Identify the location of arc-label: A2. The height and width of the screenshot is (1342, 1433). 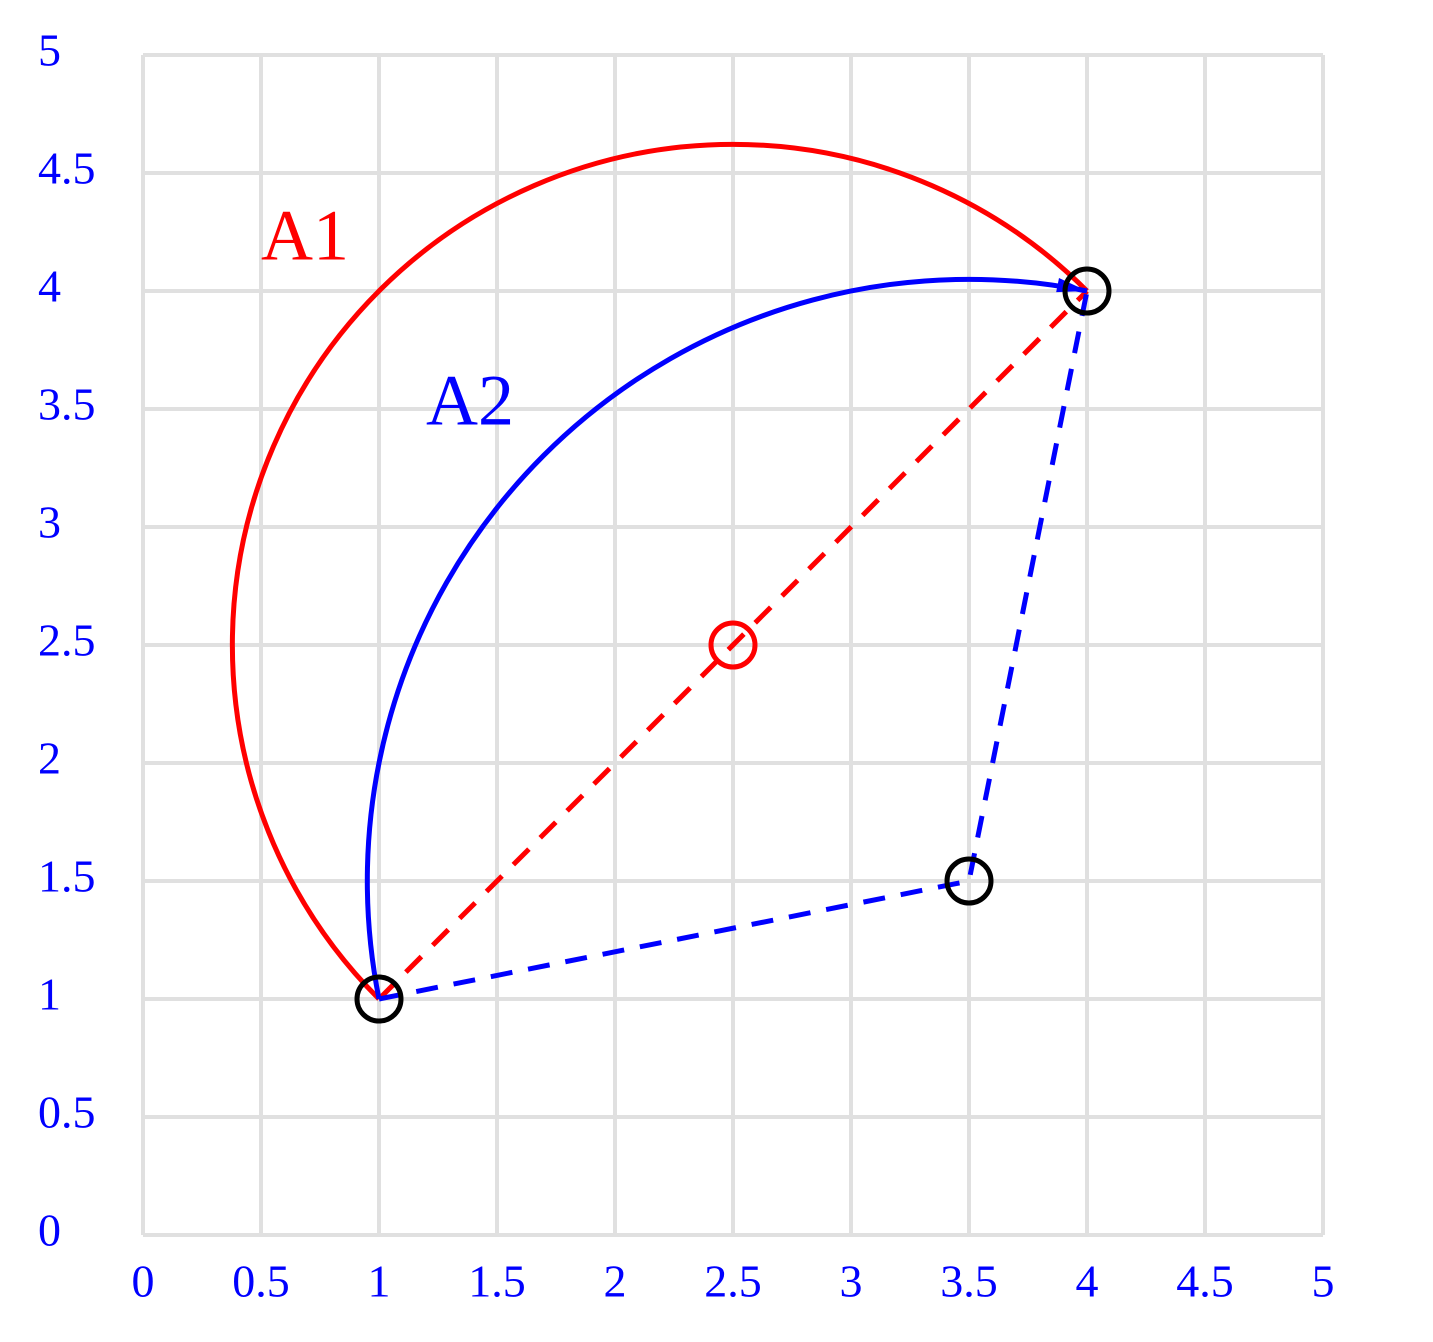
(470, 401).